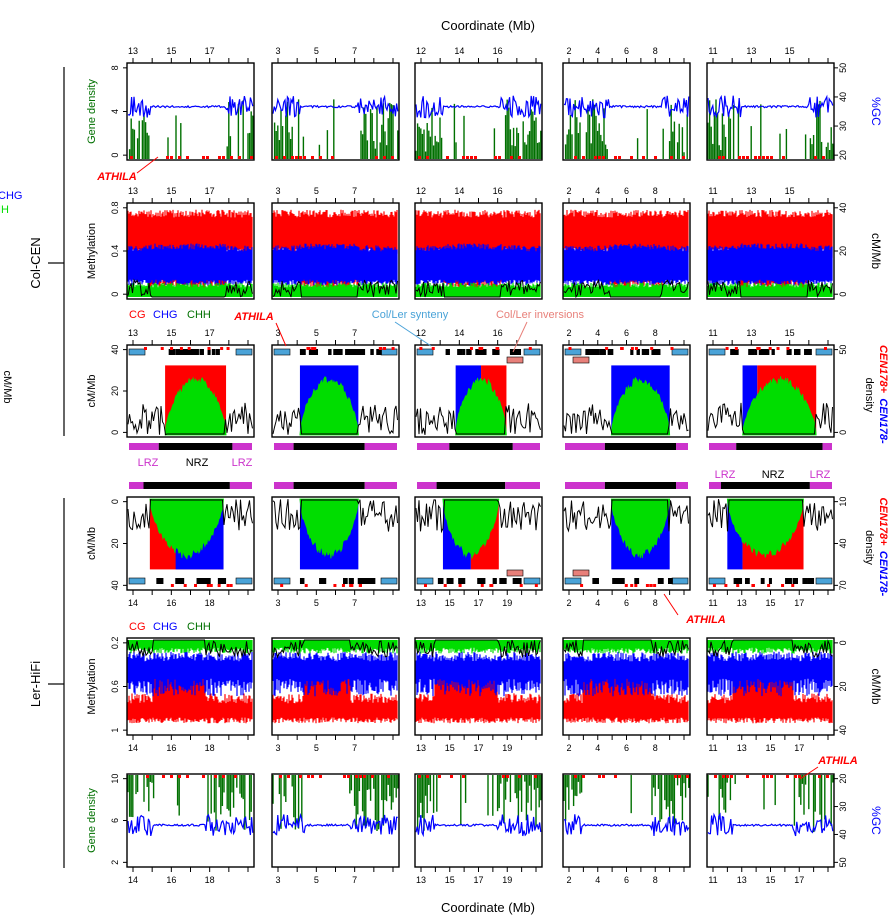 This screenshot has height=918, width=890. Describe the element at coordinates (751, 51) in the screenshot. I see `x-tick-label: 13` at that location.